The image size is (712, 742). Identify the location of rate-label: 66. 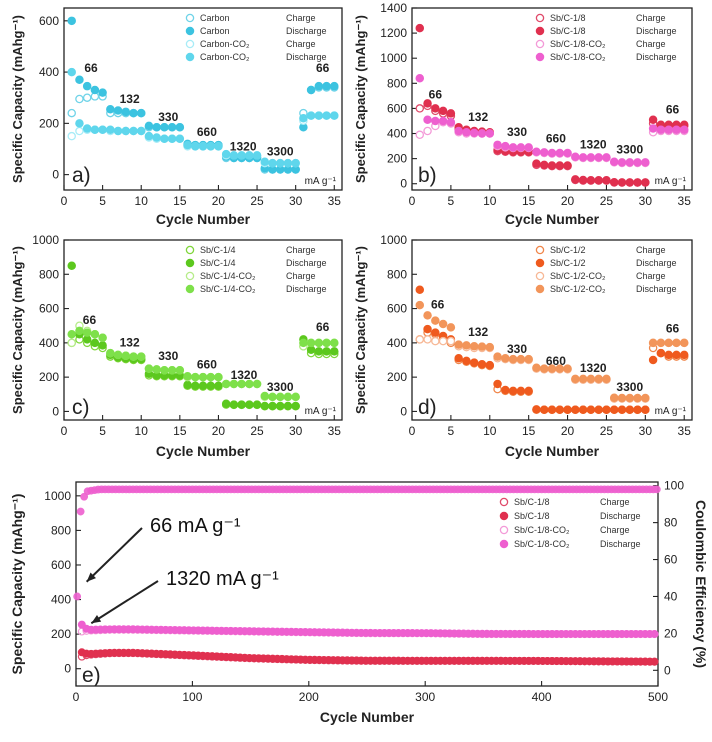
(673, 109).